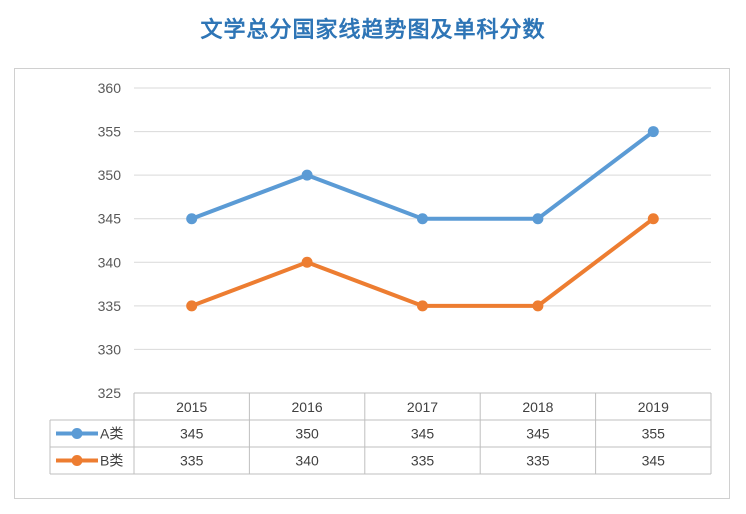 Image resolution: width=746 pixels, height=514 pixels. I want to click on y-tick-label: 350, so click(110, 175).